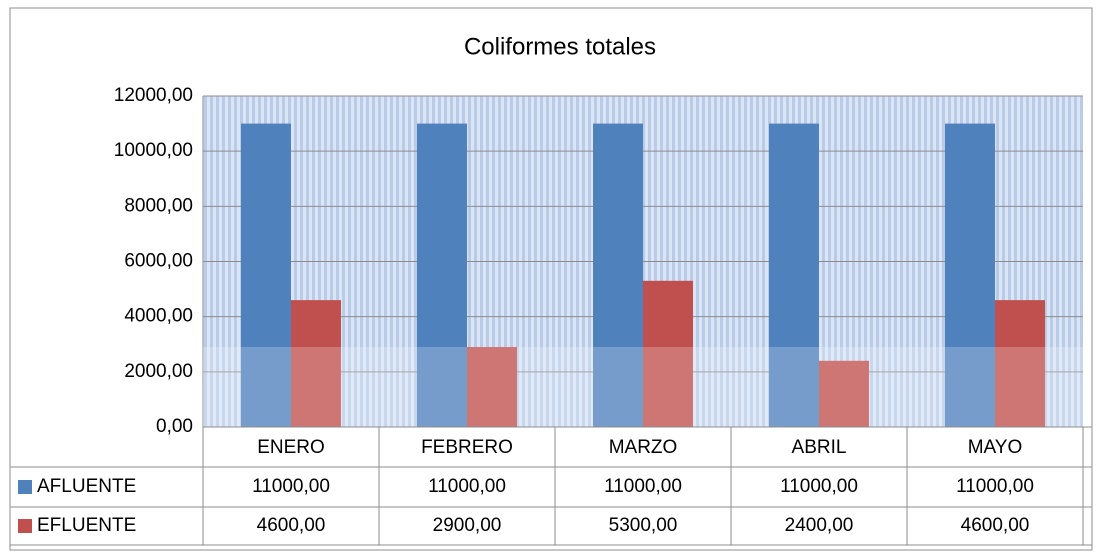 Image resolution: width=1100 pixels, height=555 pixels. I want to click on table-value: 5300,00, so click(643, 525).